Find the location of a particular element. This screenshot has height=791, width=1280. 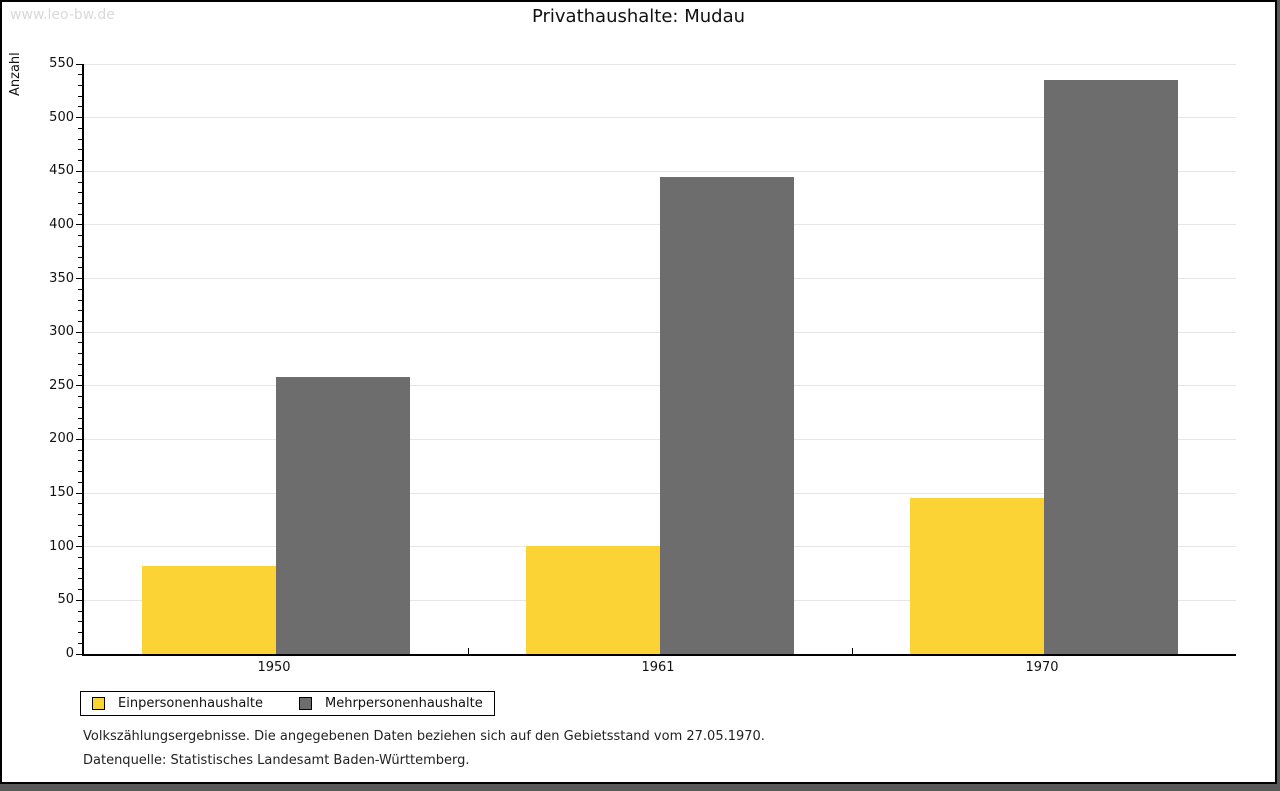

chart-title: Privathaushalte: Mudau is located at coordinates (638, 16).